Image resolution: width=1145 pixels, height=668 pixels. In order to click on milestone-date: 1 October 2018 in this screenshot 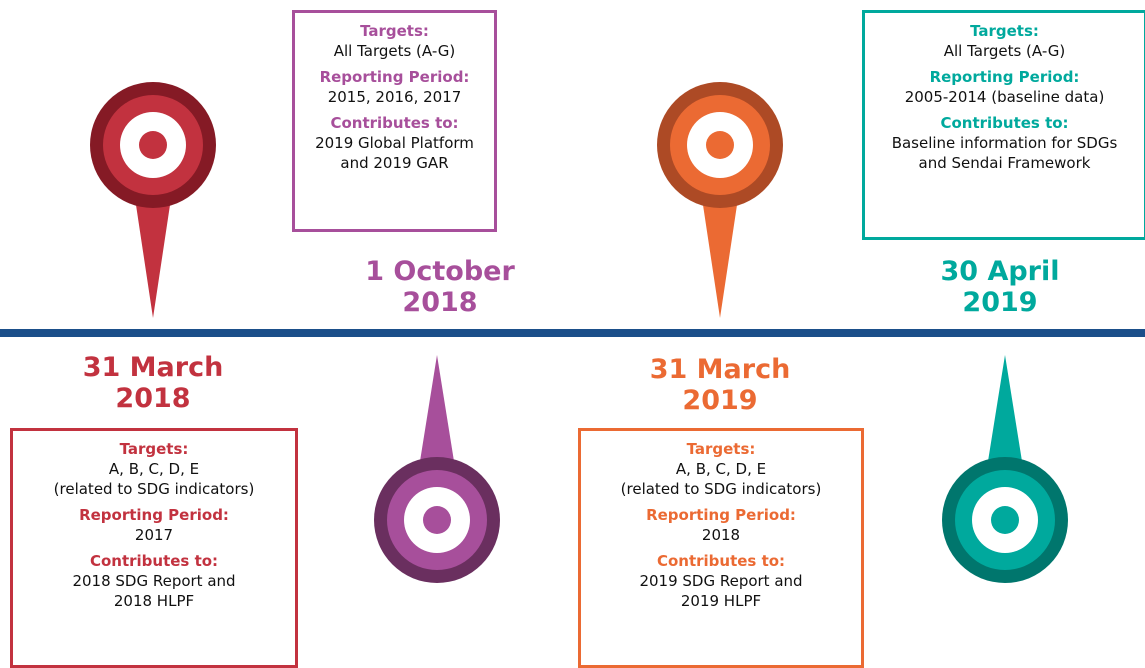, I will do `click(440, 287)`.